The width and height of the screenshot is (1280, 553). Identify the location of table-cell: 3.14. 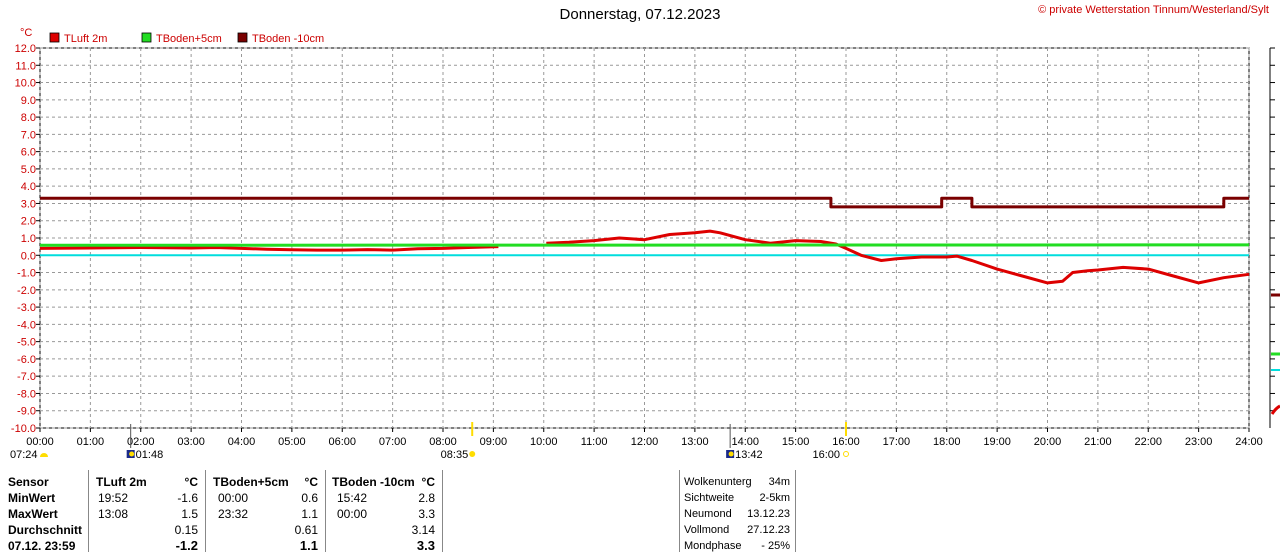
(415, 530).